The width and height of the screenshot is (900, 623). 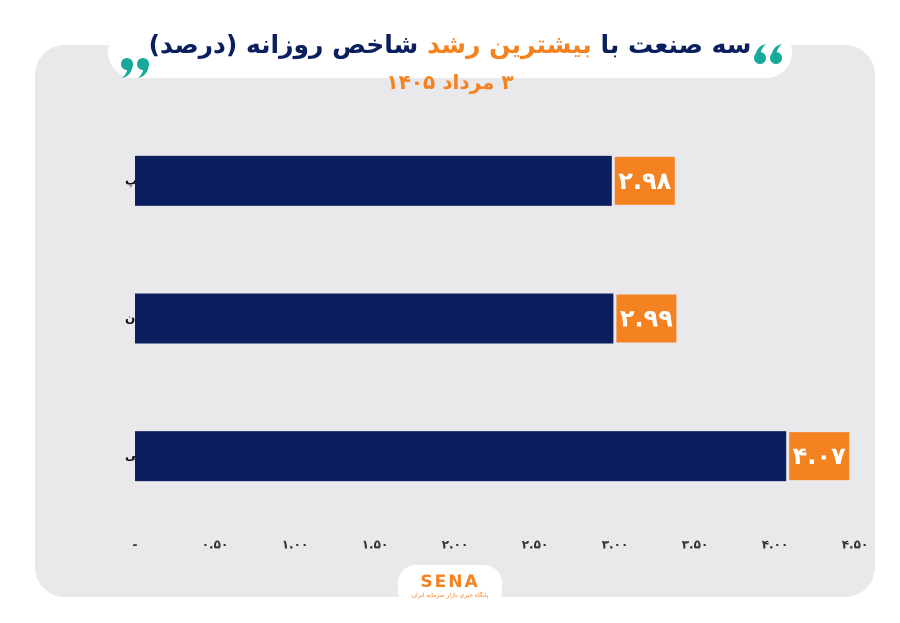 What do you see at coordinates (695, 545) in the screenshot?
I see `x-tick-label: ۳.۵۰` at bounding box center [695, 545].